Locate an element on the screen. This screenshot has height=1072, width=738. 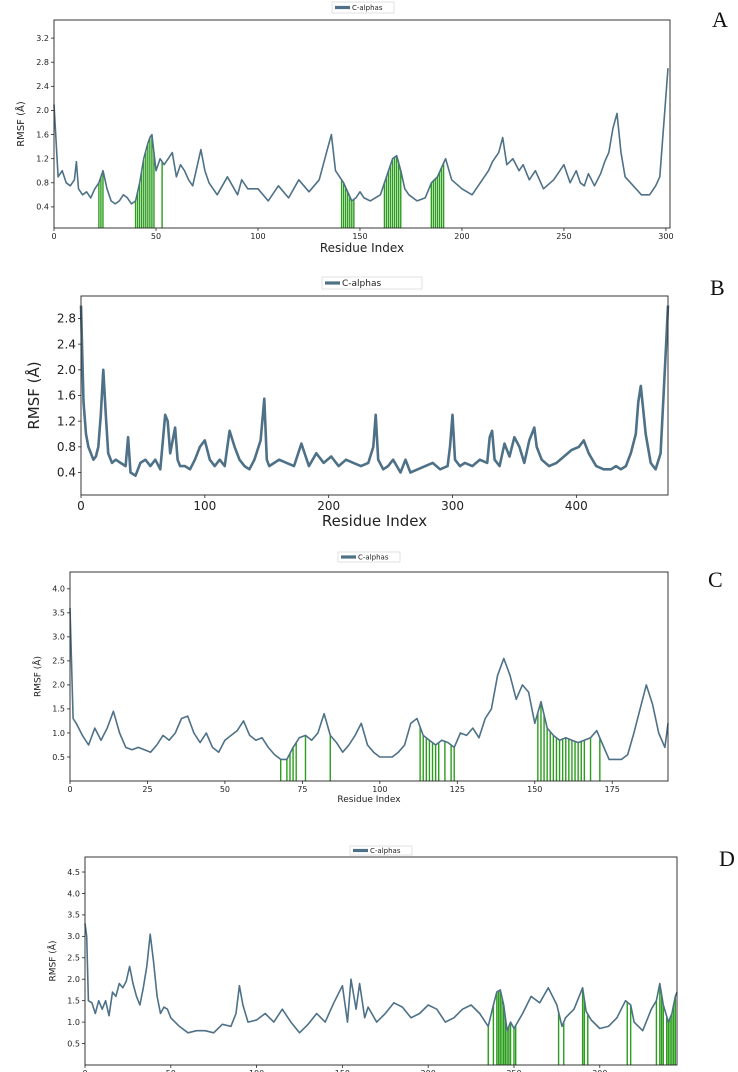
x-tick-label: 125 is located at coordinates (457, 789).